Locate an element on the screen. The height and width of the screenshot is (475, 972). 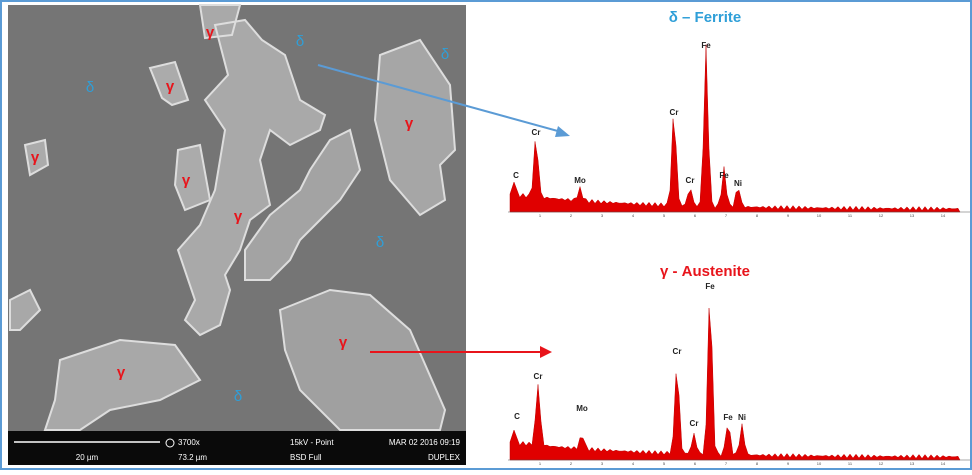
spectrum-title: γ - Austenite is located at coordinates (705, 271).